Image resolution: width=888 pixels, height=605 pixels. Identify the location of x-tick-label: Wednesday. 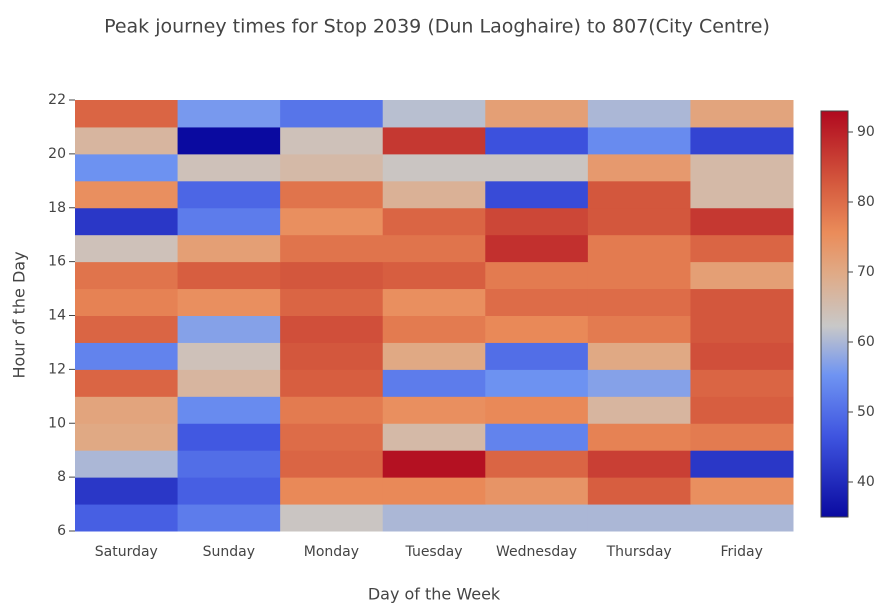
(536, 552).